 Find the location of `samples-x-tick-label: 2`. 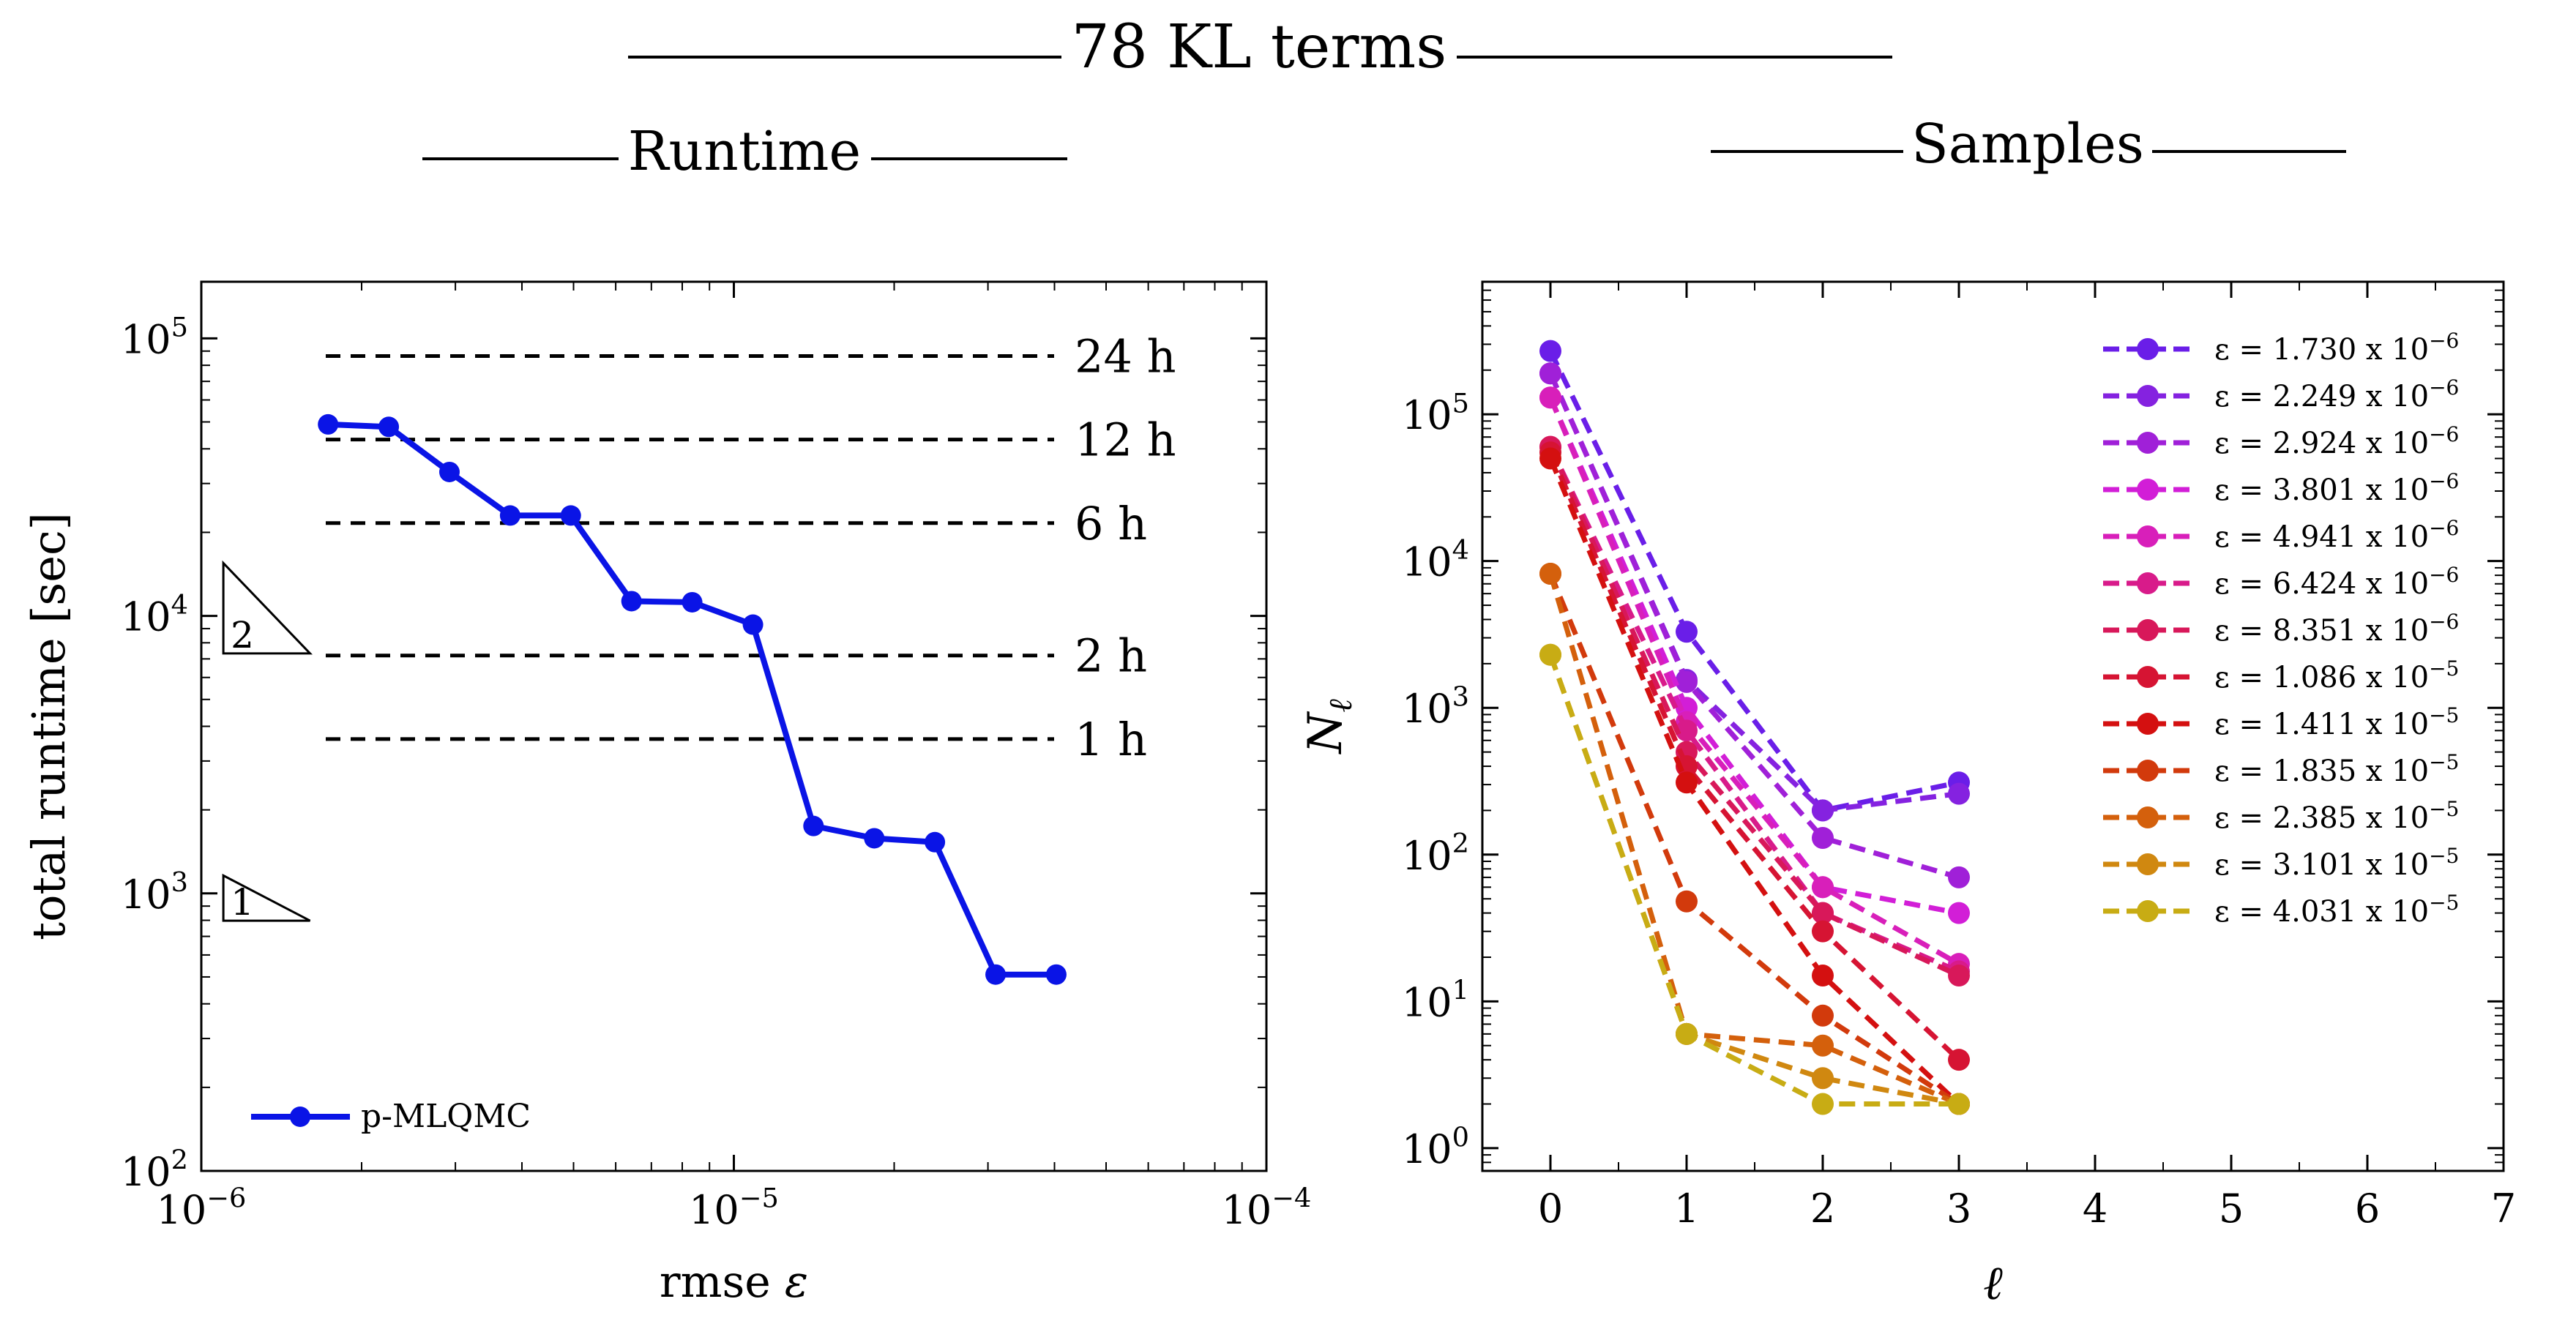

samples-x-tick-label: 2 is located at coordinates (1822, 1209).